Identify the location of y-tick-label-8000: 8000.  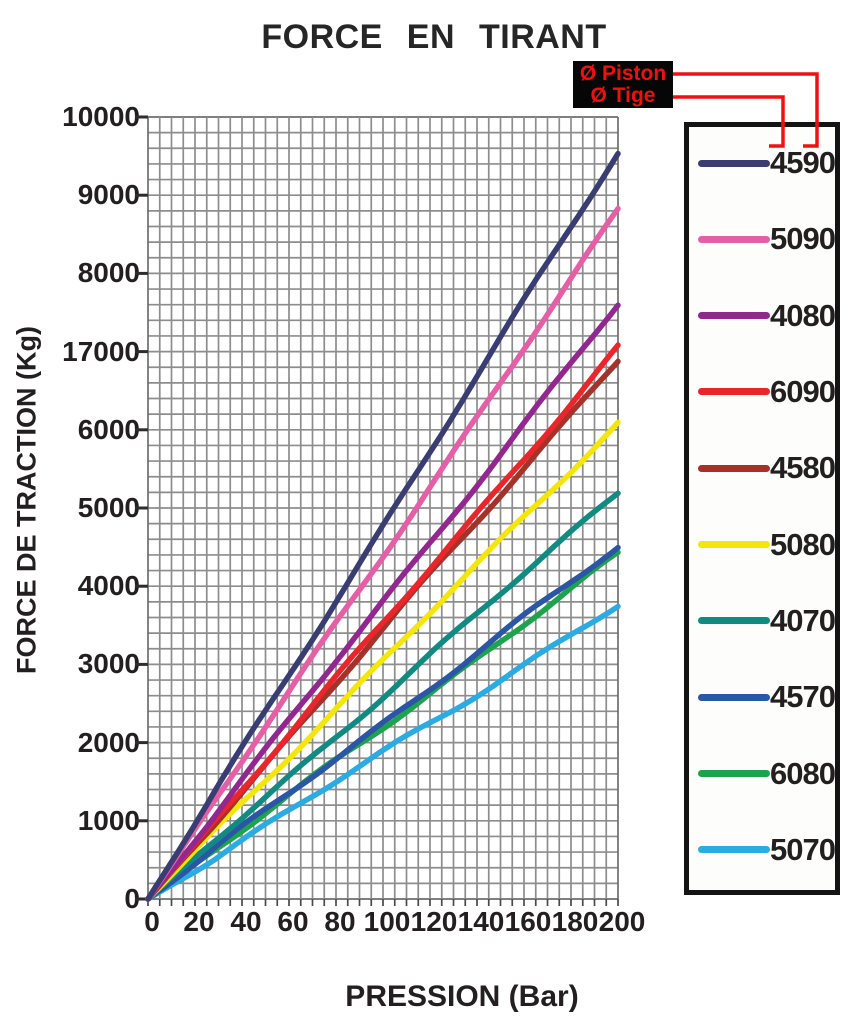
(108, 273).